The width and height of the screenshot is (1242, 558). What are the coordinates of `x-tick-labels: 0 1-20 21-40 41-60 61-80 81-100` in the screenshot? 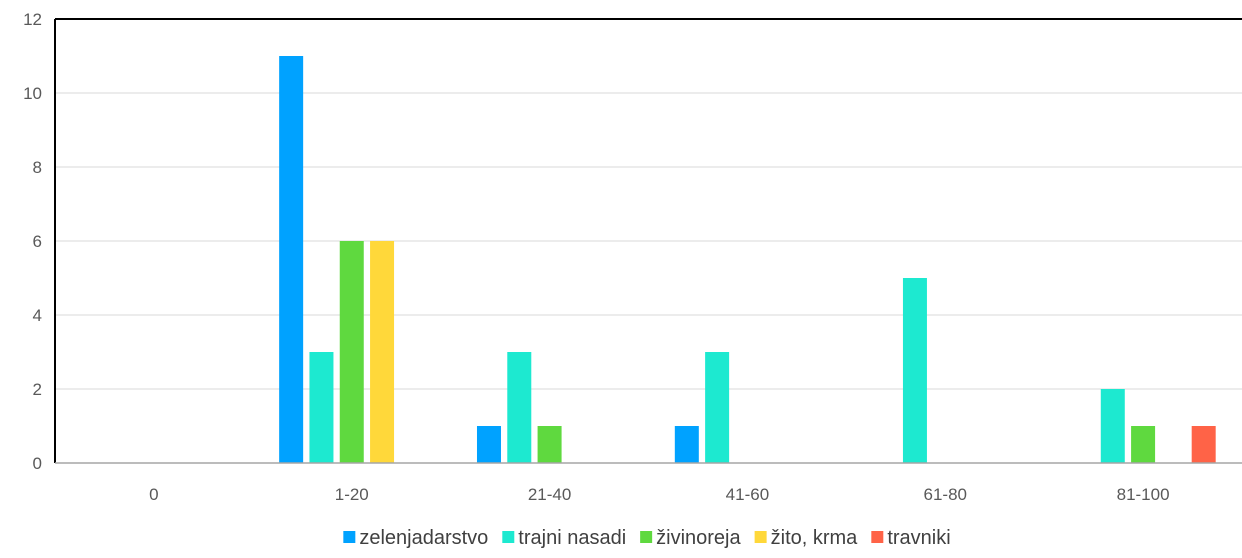 It's located at (659, 494).